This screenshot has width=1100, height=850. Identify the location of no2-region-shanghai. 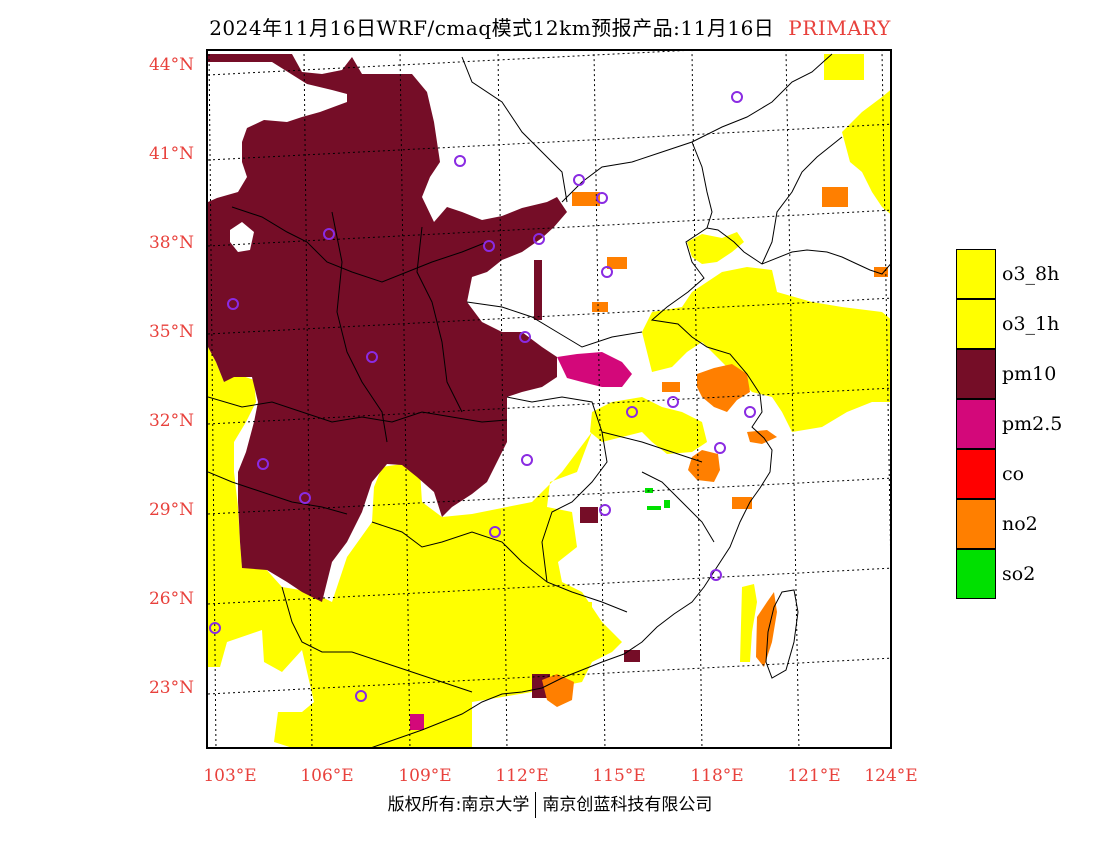
(762, 437).